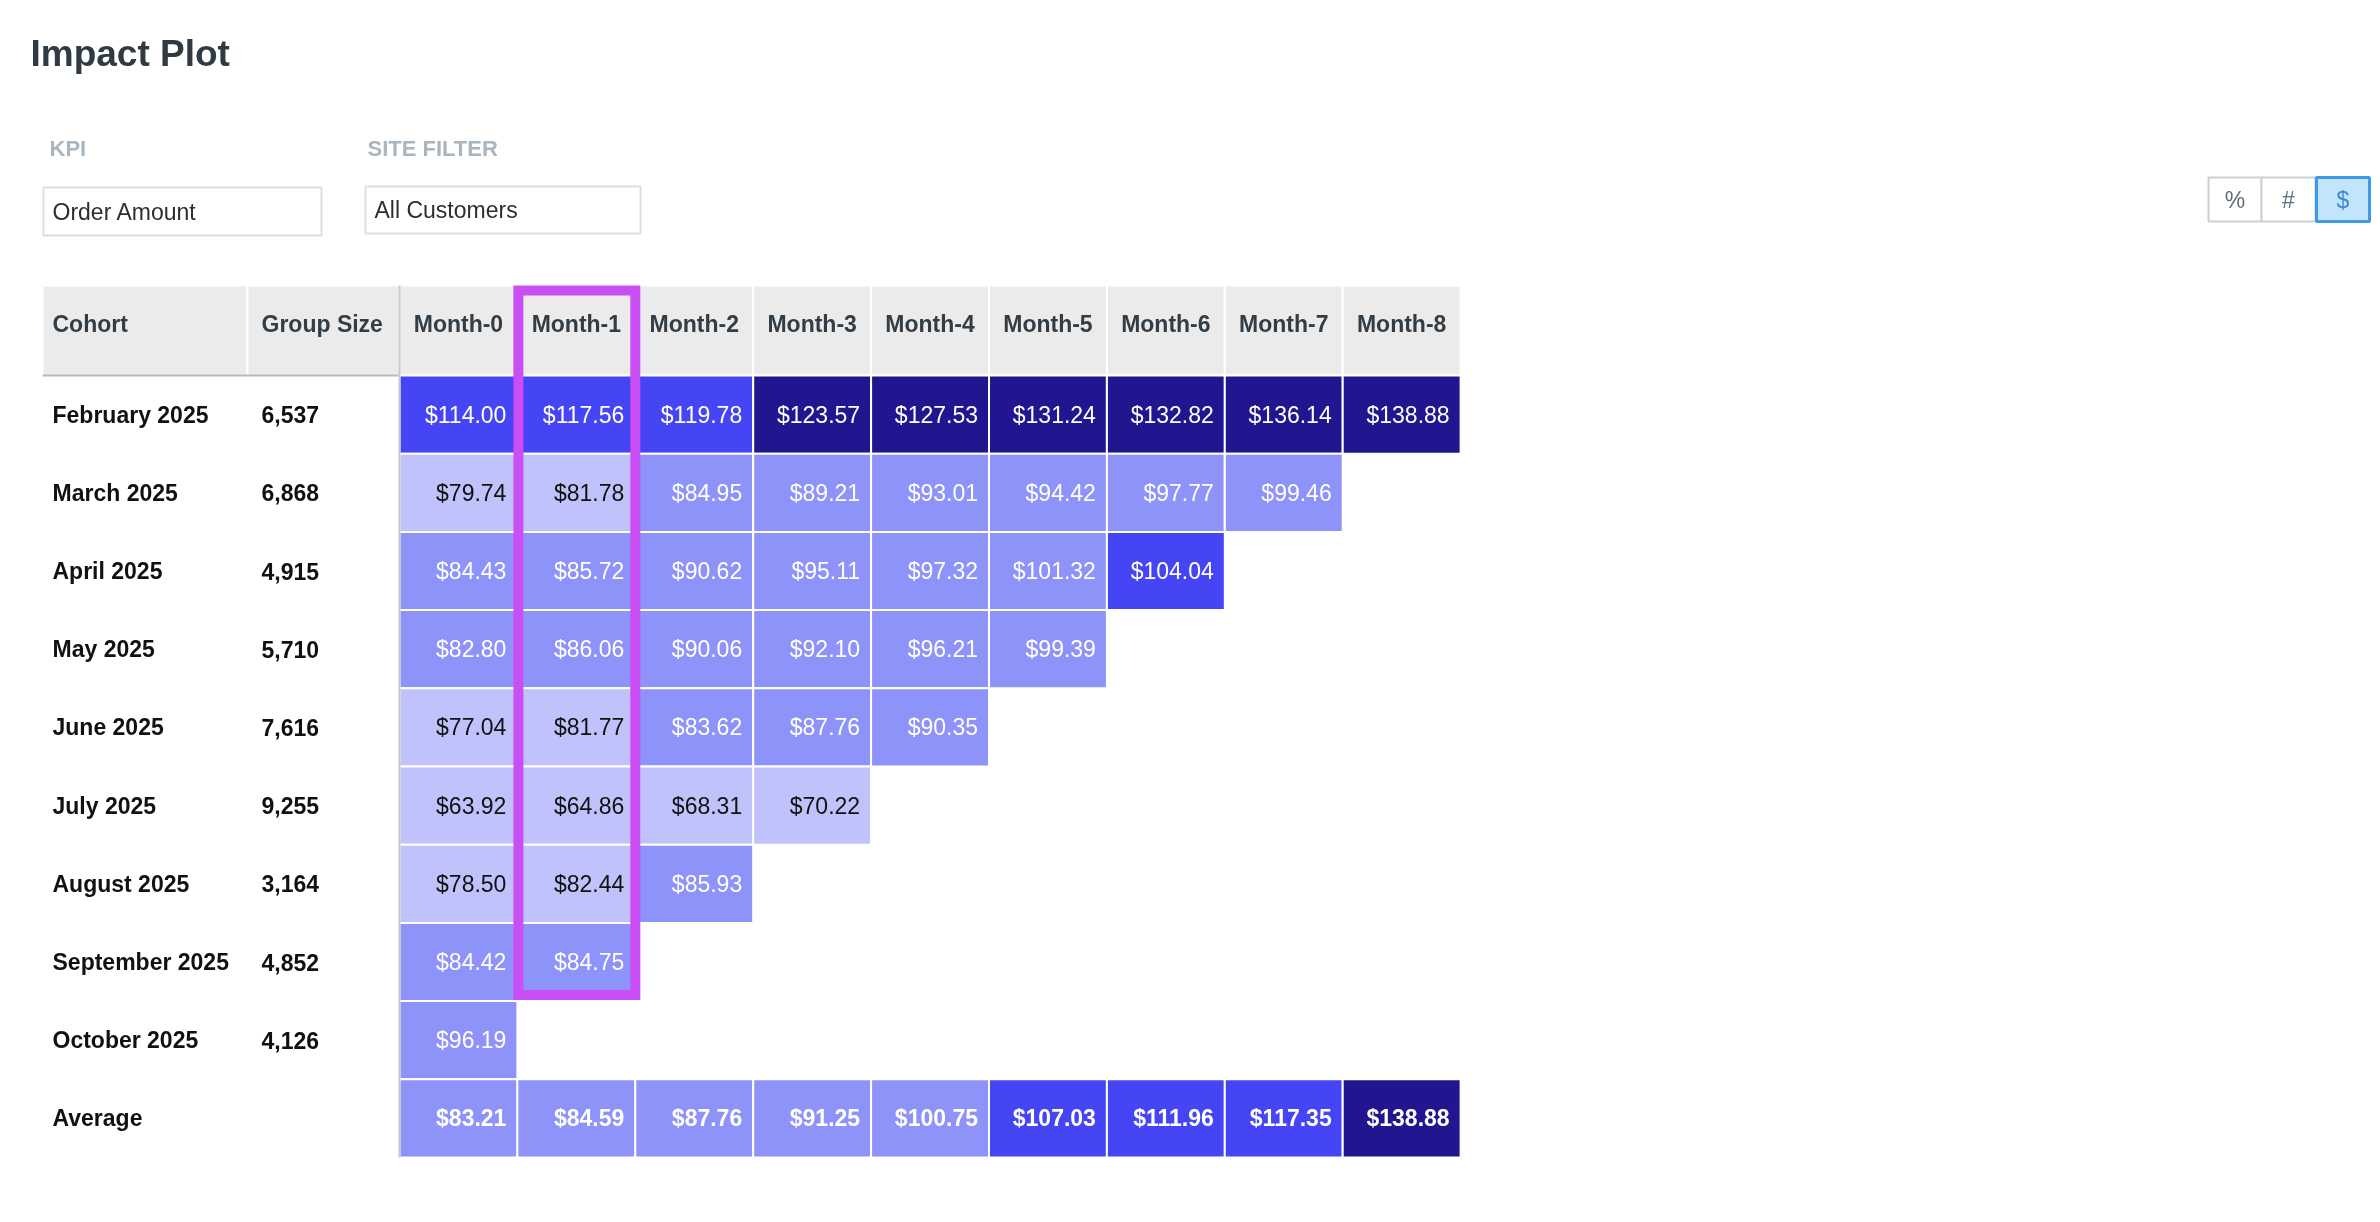 The image size is (2380, 1222). Describe the element at coordinates (1054, 571) in the screenshot. I see `data-label: $101.32` at that location.